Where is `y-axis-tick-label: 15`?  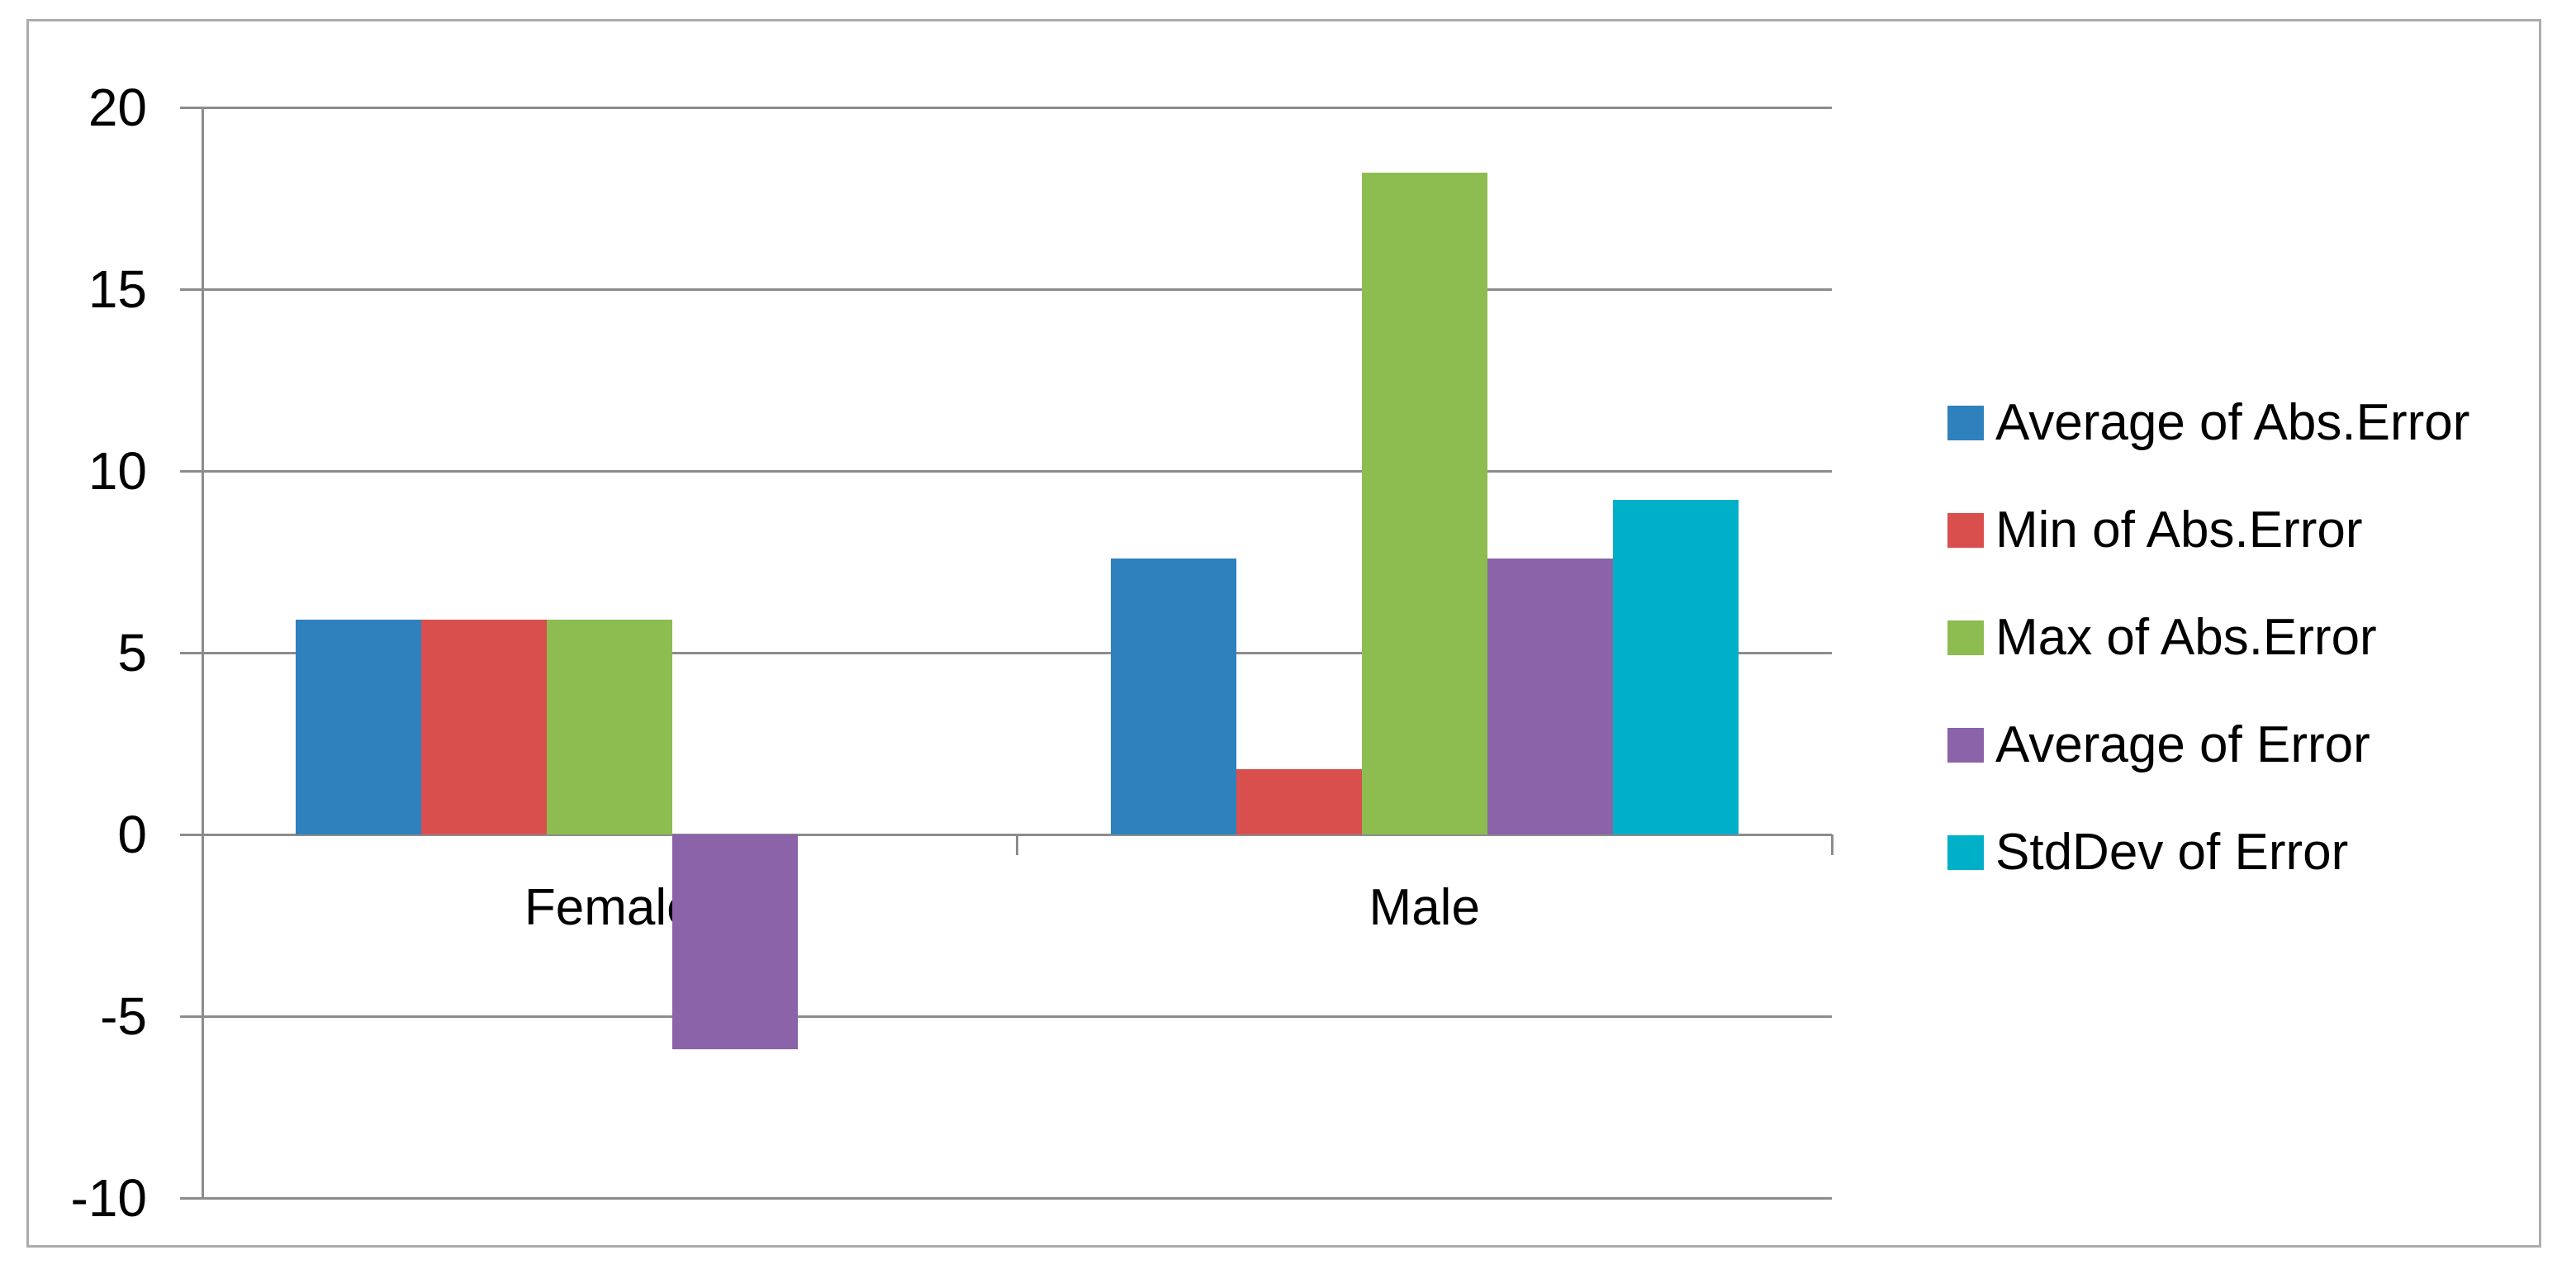
y-axis-tick-label: 15 is located at coordinates (117, 289).